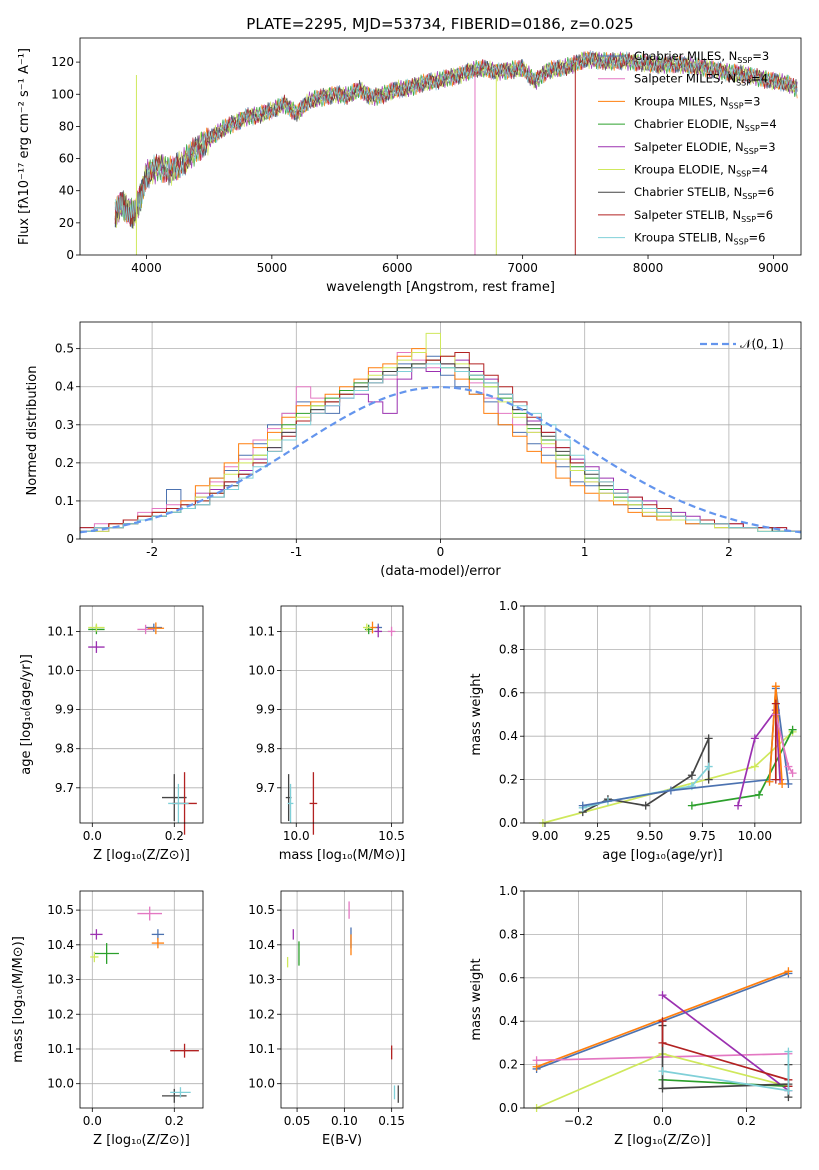 The image size is (819, 1170). What do you see at coordinates (508, 693) in the screenshot?
I see `y-tick-label: 0.6` at bounding box center [508, 693].